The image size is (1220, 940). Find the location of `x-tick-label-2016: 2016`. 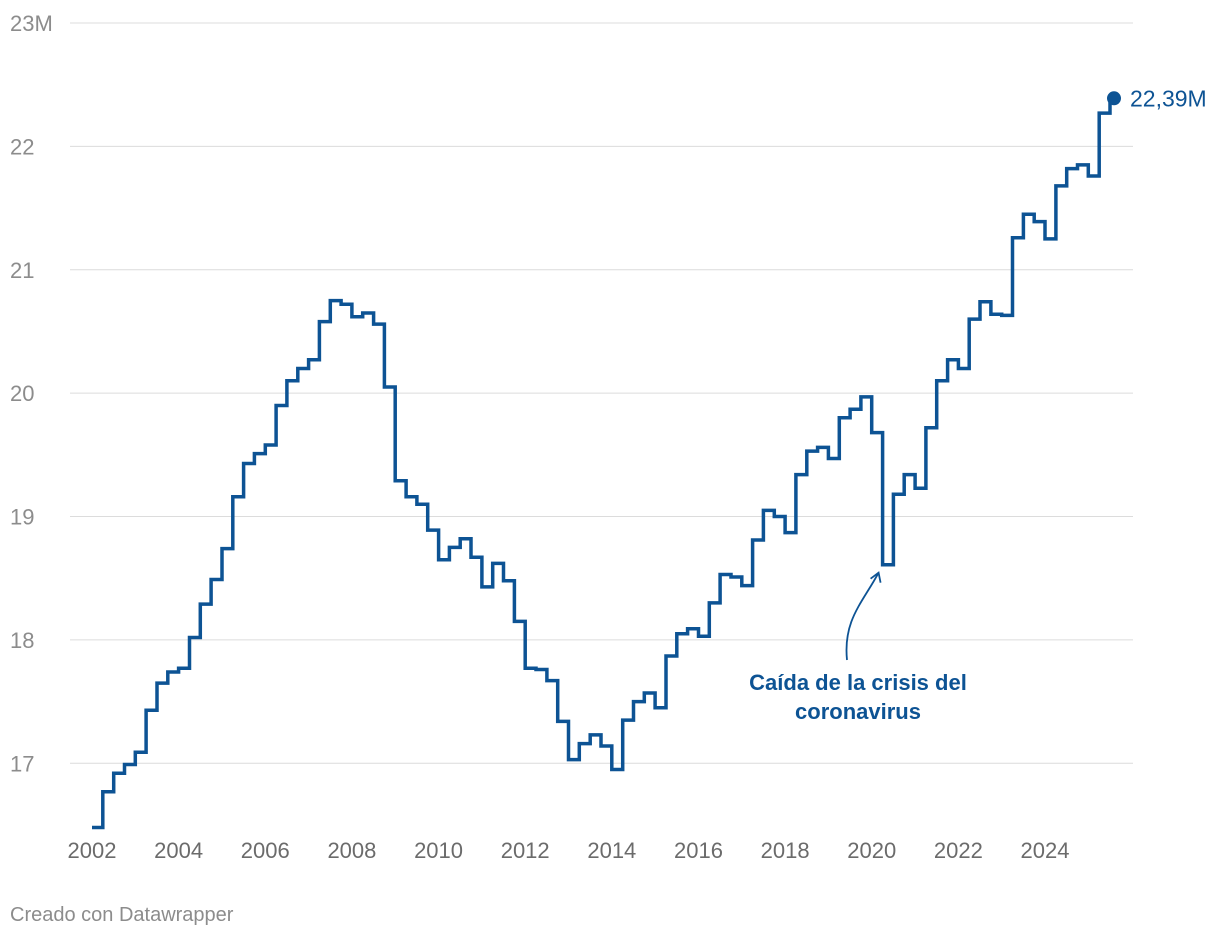

x-tick-label-2016: 2016 is located at coordinates (698, 850).